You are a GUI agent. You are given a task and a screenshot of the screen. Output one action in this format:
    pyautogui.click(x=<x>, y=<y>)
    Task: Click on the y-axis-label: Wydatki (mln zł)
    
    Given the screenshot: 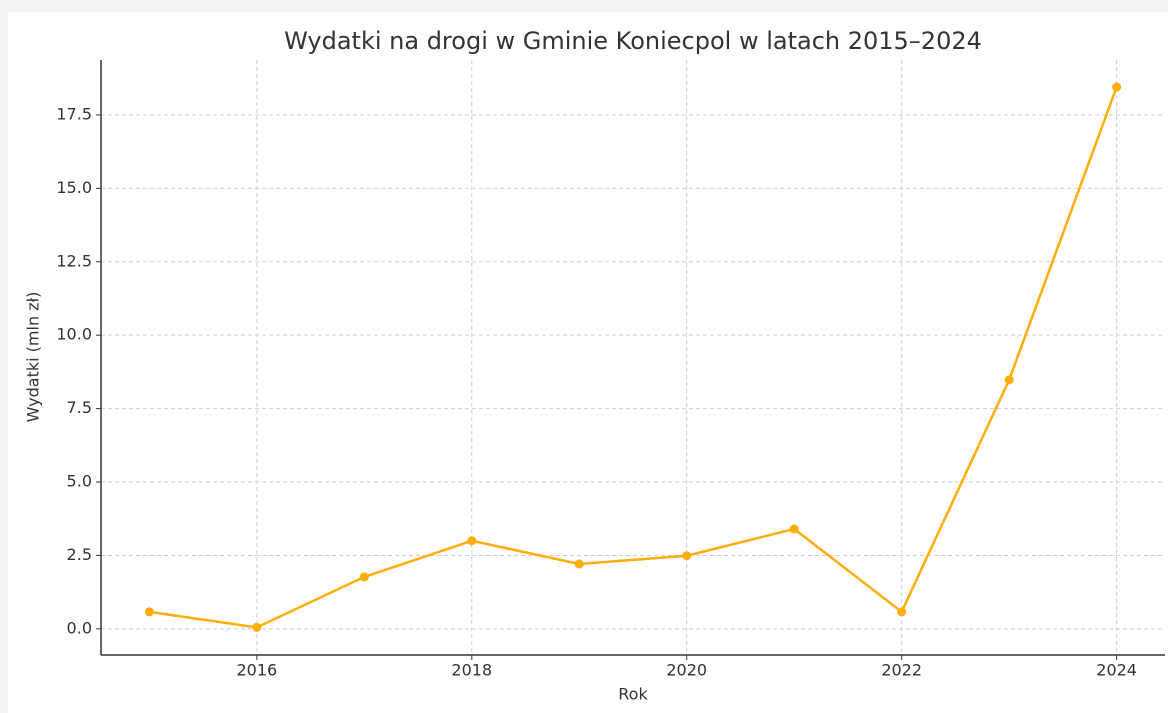 What is the action you would take?
    pyautogui.click(x=33, y=357)
    